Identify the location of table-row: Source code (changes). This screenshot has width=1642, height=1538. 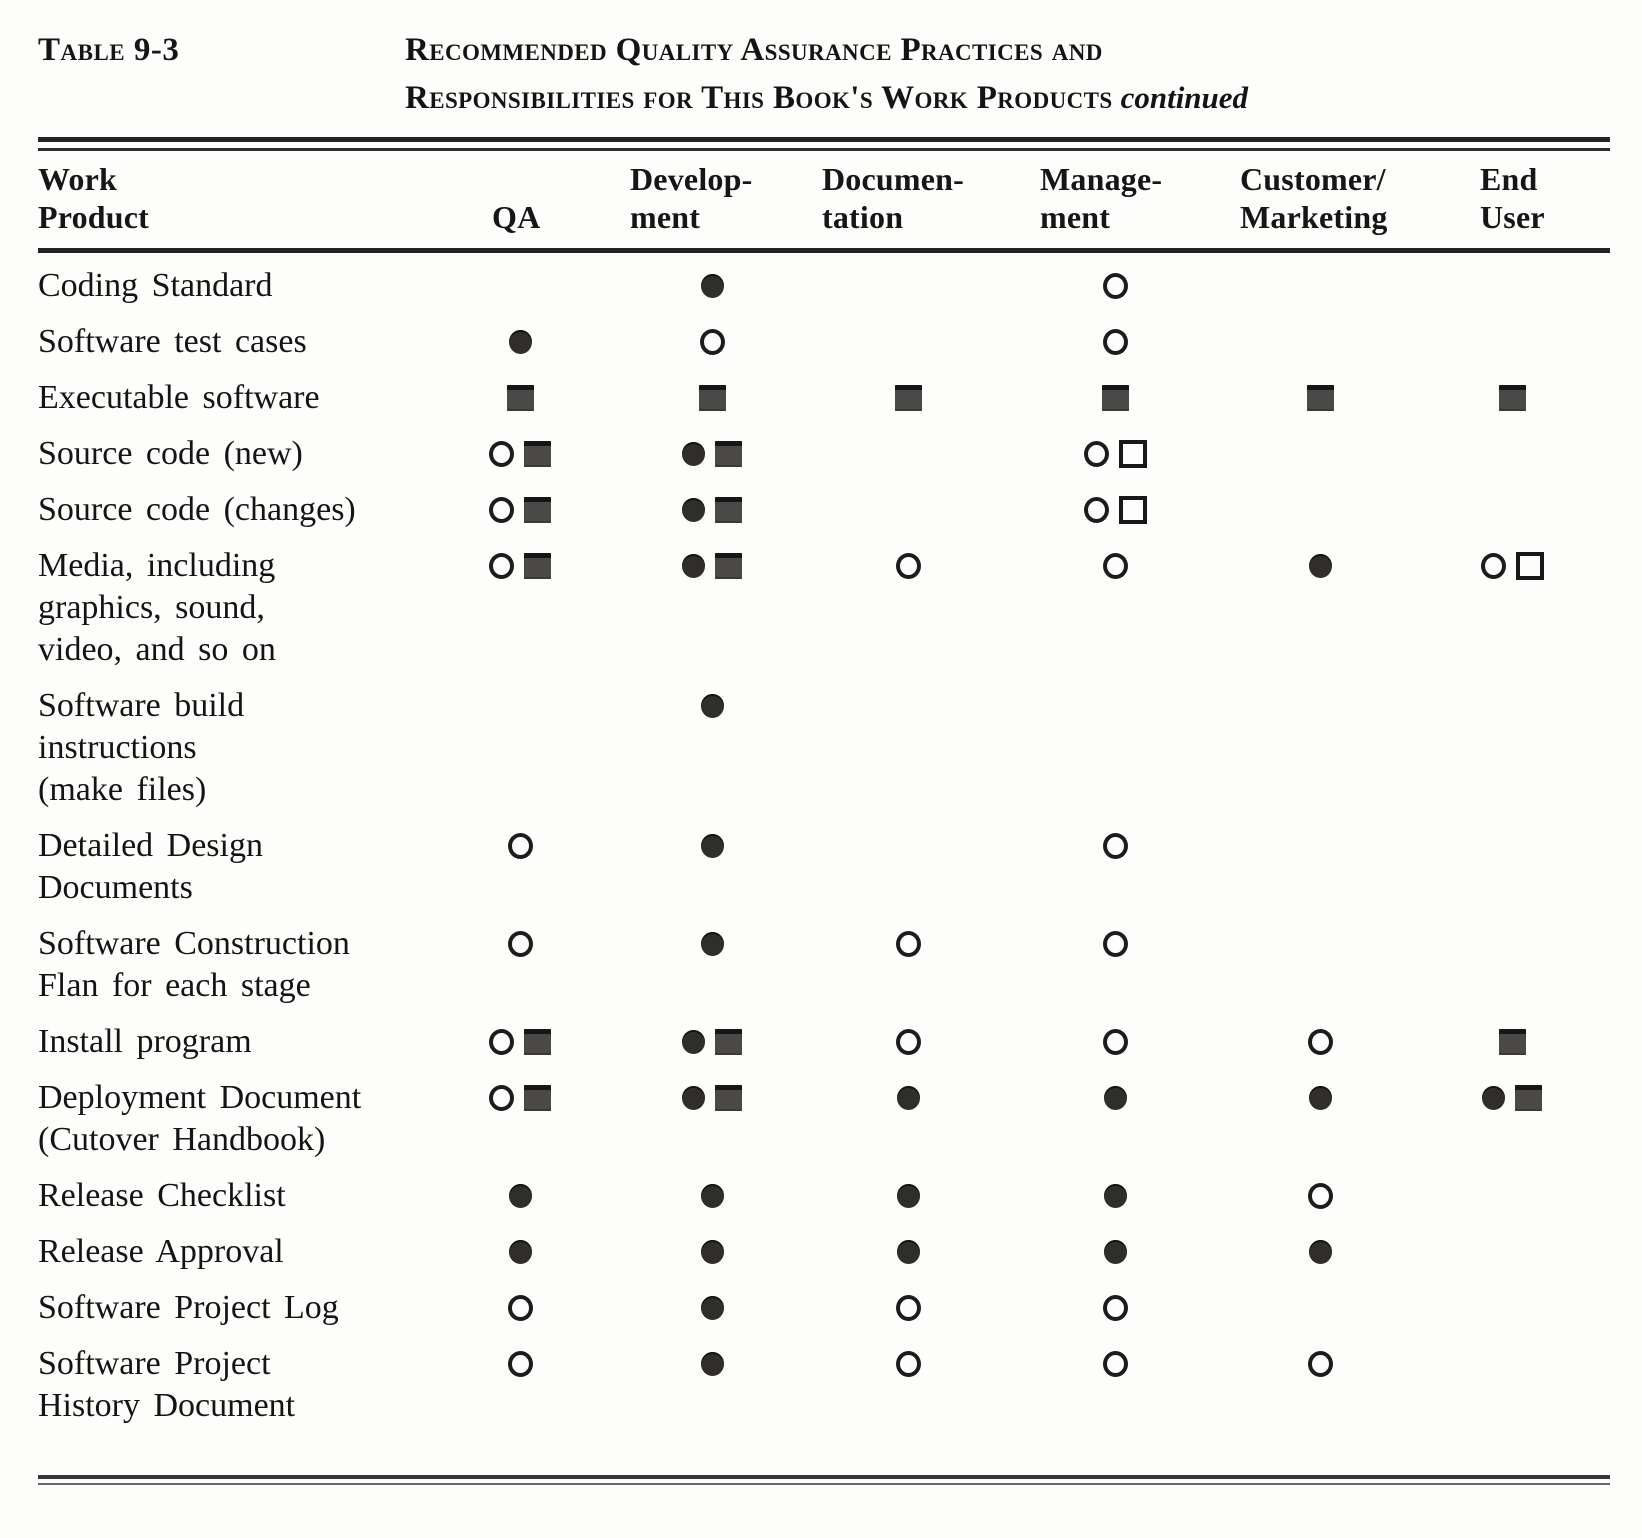
(824, 510).